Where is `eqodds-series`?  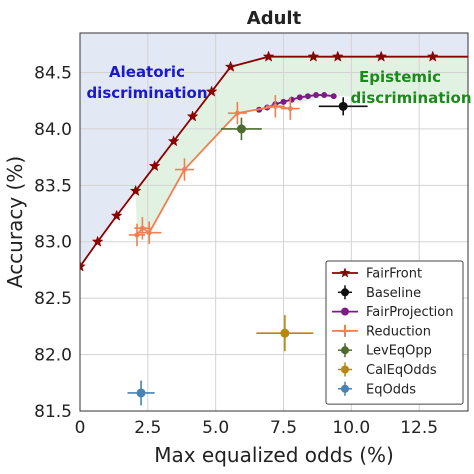
eqodds-series is located at coordinates (141, 393).